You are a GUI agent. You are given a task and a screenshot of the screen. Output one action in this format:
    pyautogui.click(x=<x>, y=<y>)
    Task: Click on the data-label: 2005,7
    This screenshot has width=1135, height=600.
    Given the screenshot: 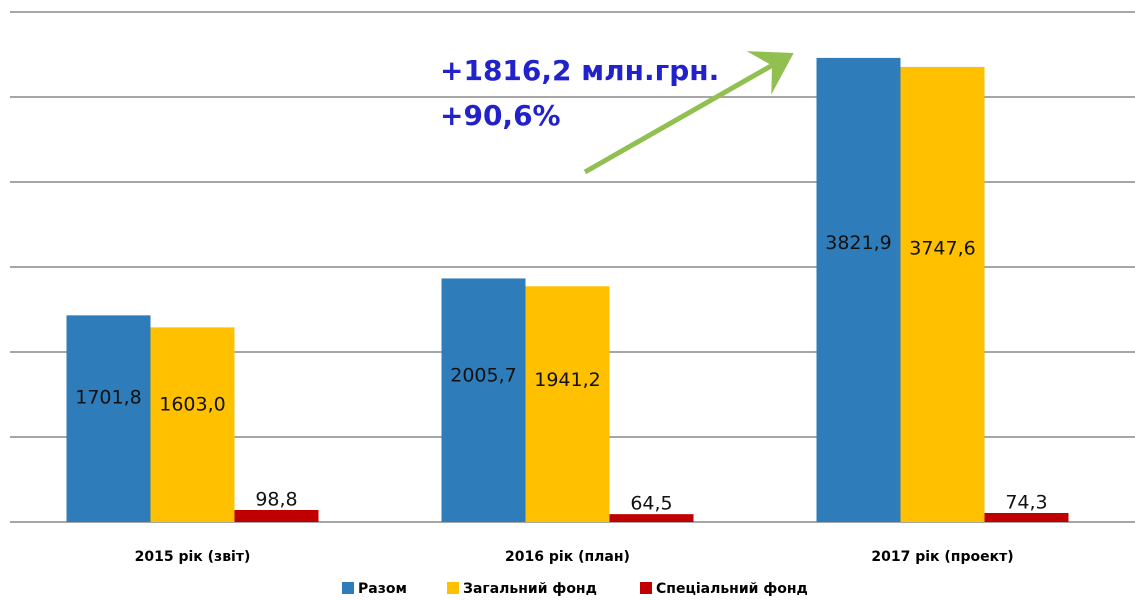 What is the action you would take?
    pyautogui.click(x=483, y=375)
    